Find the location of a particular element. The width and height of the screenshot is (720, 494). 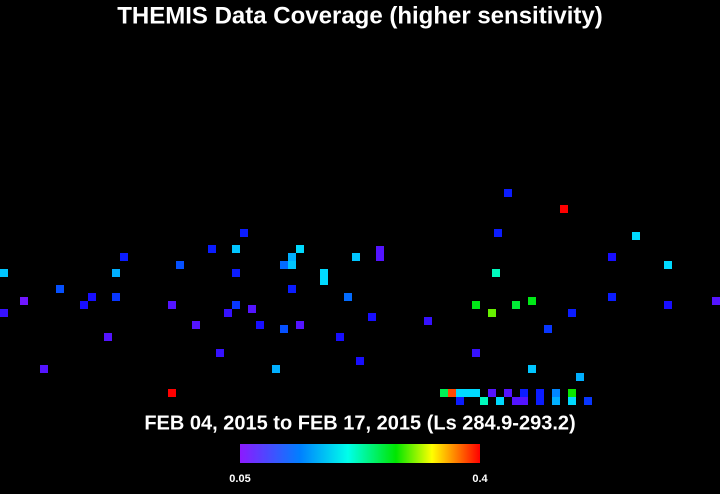

colorbar is located at coordinates (360, 453).